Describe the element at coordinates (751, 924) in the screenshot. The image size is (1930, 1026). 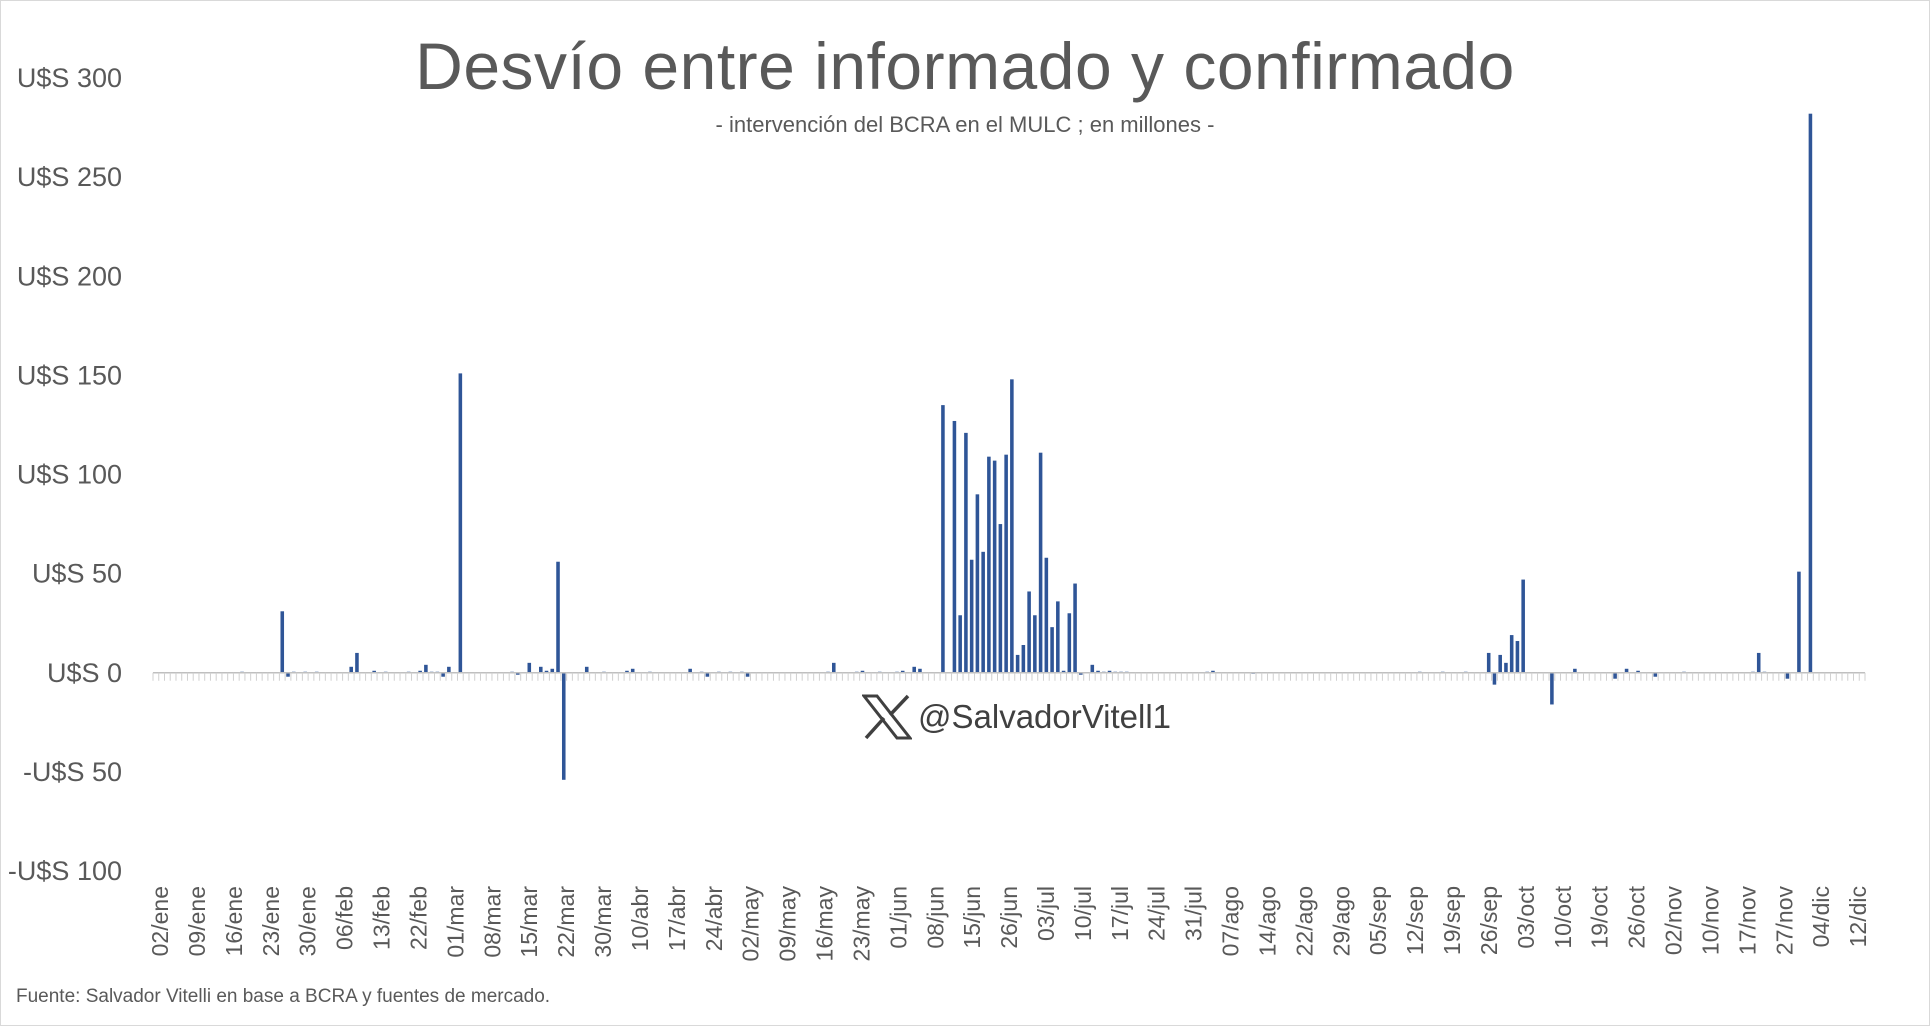
I see `x-tick-label: 02/may` at that location.